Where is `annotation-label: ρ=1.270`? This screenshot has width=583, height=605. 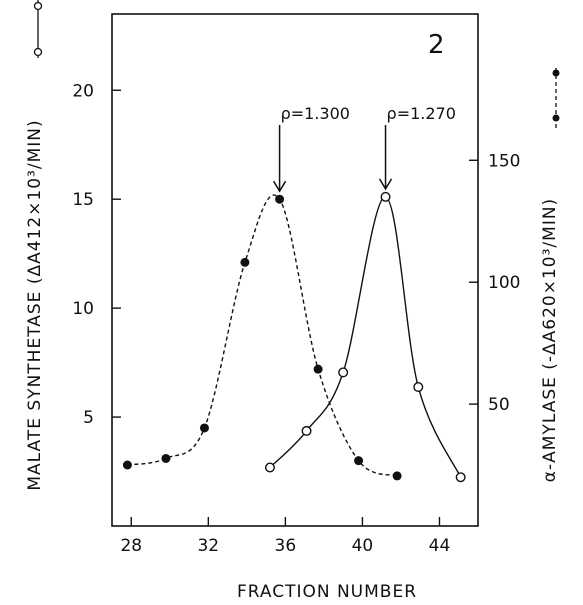
annotation-label: ρ=1.270 is located at coordinates (421, 113).